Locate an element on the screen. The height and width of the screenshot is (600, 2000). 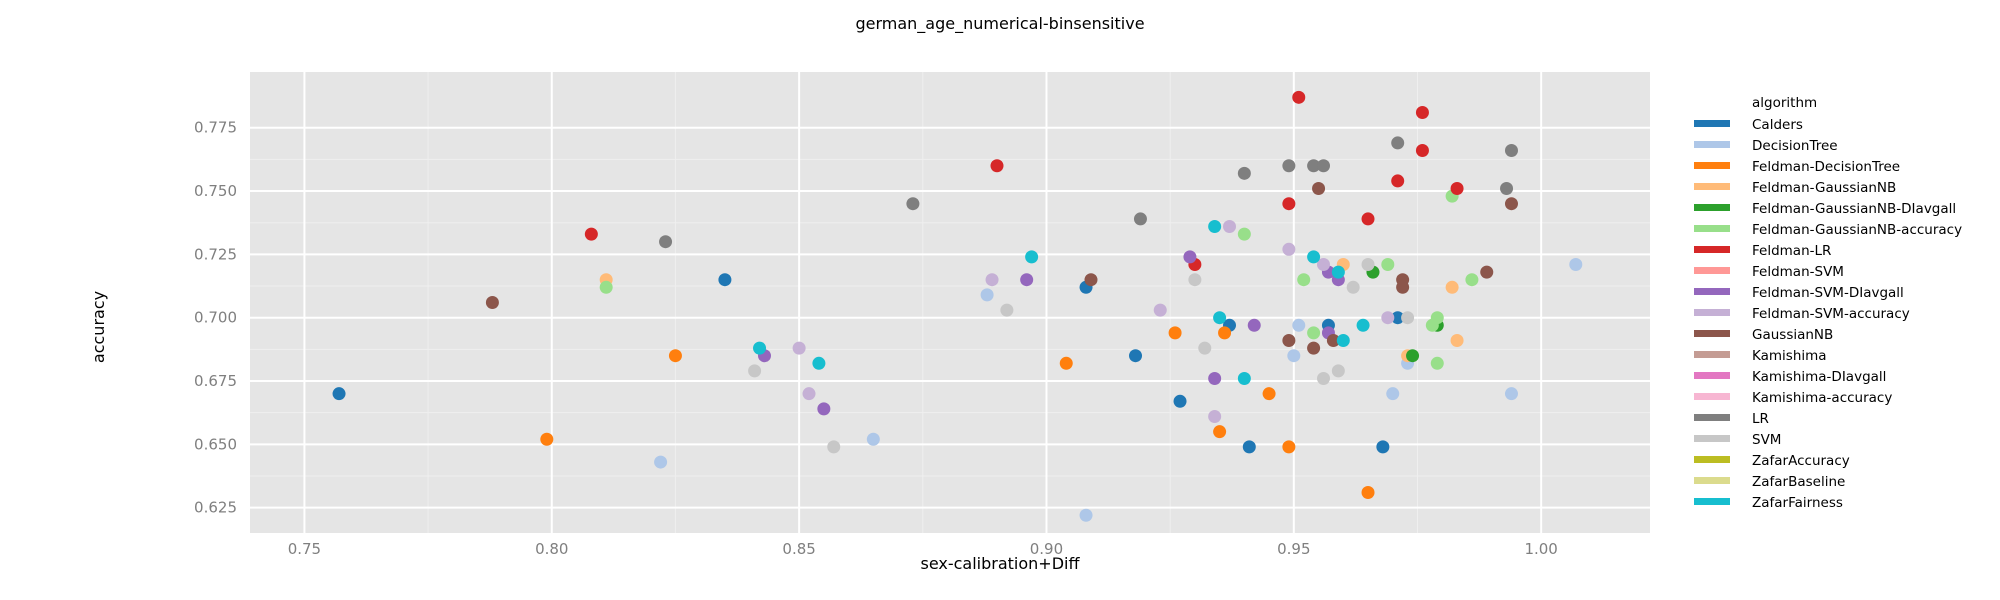
y-tick-label: 0.625 is located at coordinates (215, 508).